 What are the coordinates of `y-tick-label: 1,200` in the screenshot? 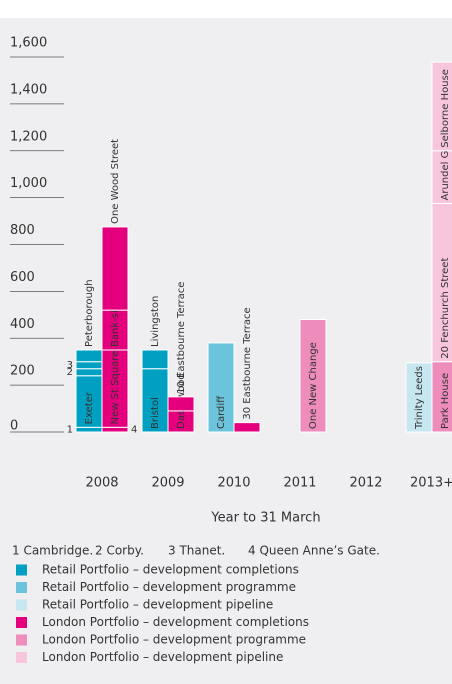 It's located at (28, 136).